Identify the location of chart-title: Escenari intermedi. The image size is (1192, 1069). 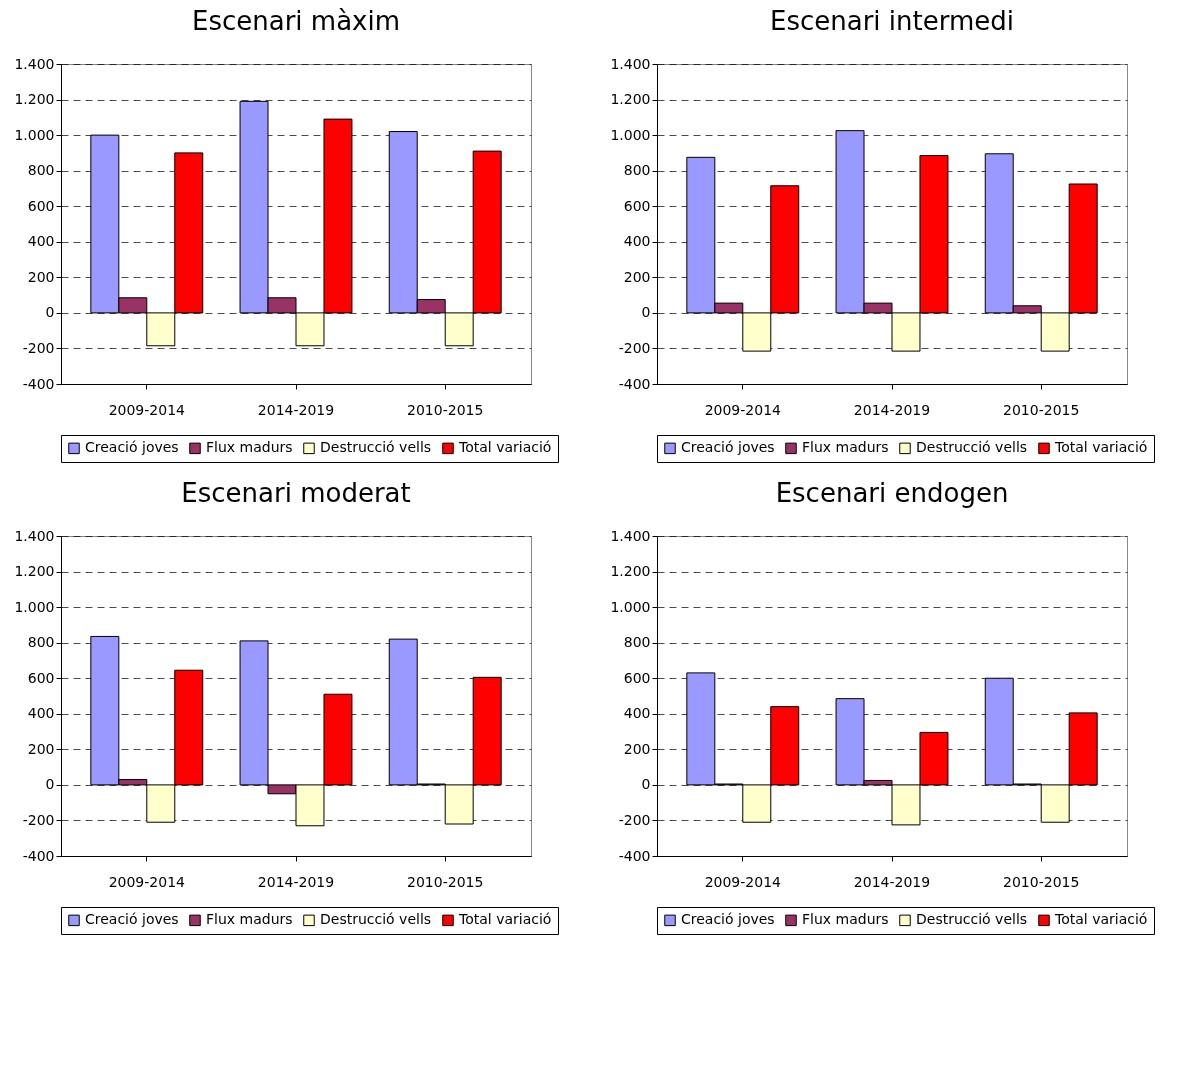
(892, 21).